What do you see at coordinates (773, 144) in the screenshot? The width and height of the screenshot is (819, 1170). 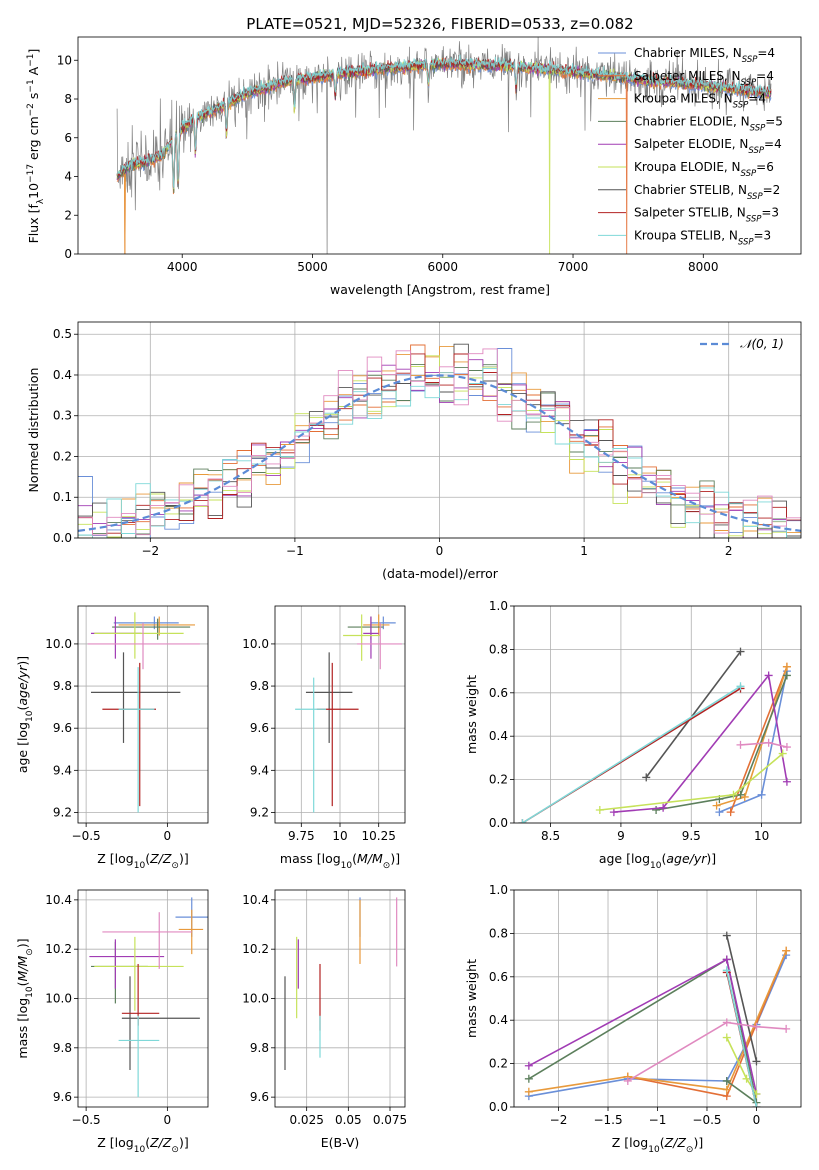 I see `legend-nssp: =4` at bounding box center [773, 144].